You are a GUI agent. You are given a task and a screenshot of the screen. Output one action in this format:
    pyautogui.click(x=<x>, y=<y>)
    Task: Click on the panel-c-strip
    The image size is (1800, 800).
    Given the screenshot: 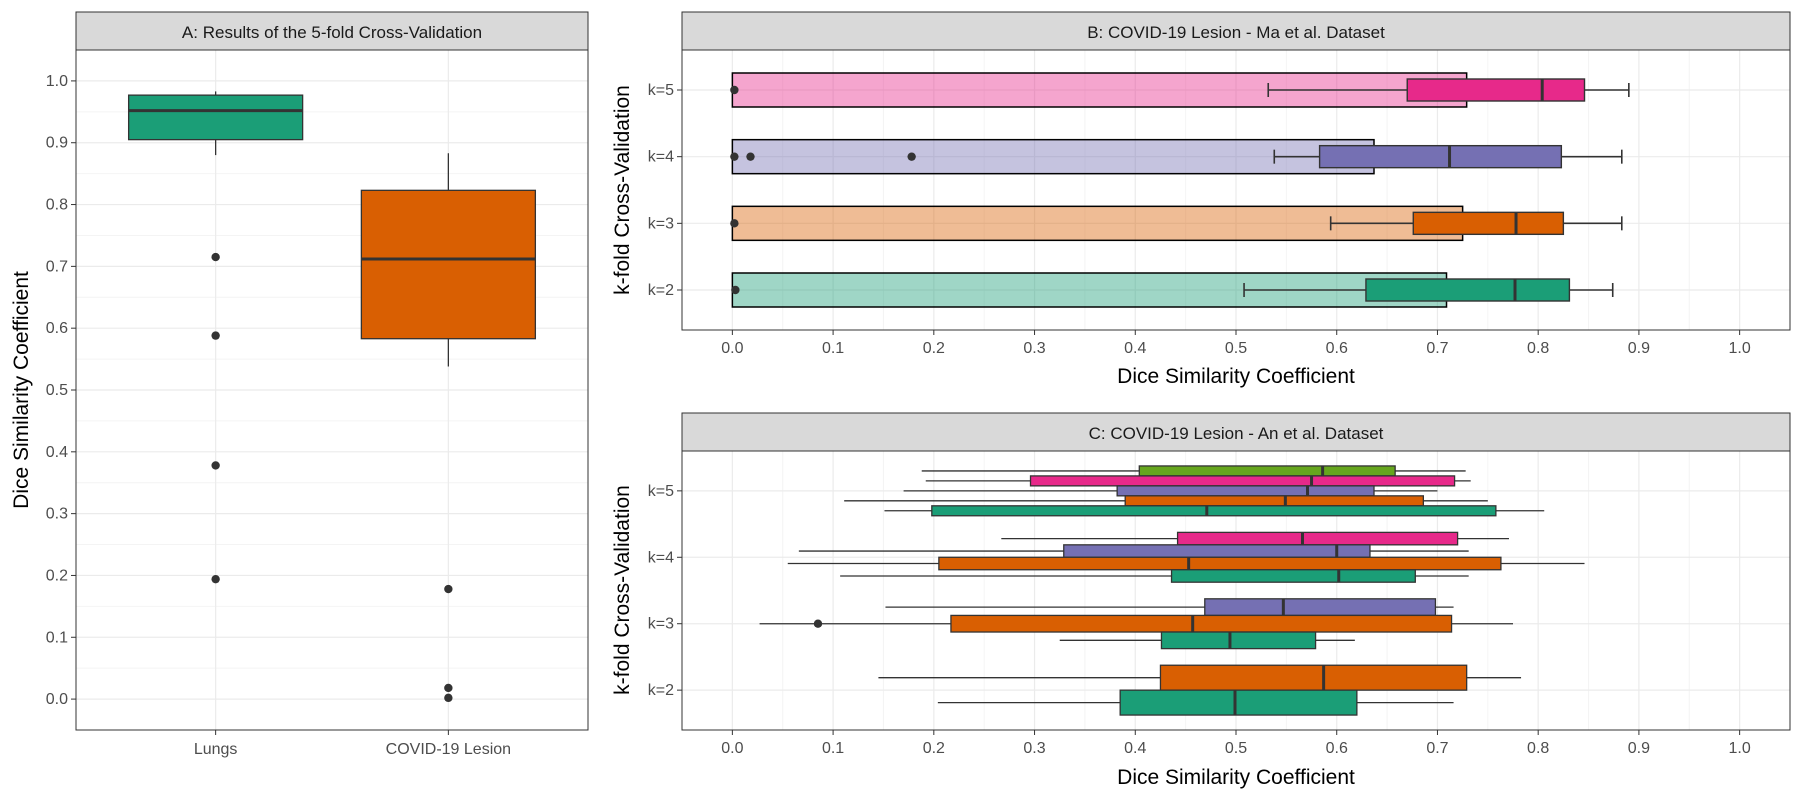 What is the action you would take?
    pyautogui.click(x=1236, y=432)
    